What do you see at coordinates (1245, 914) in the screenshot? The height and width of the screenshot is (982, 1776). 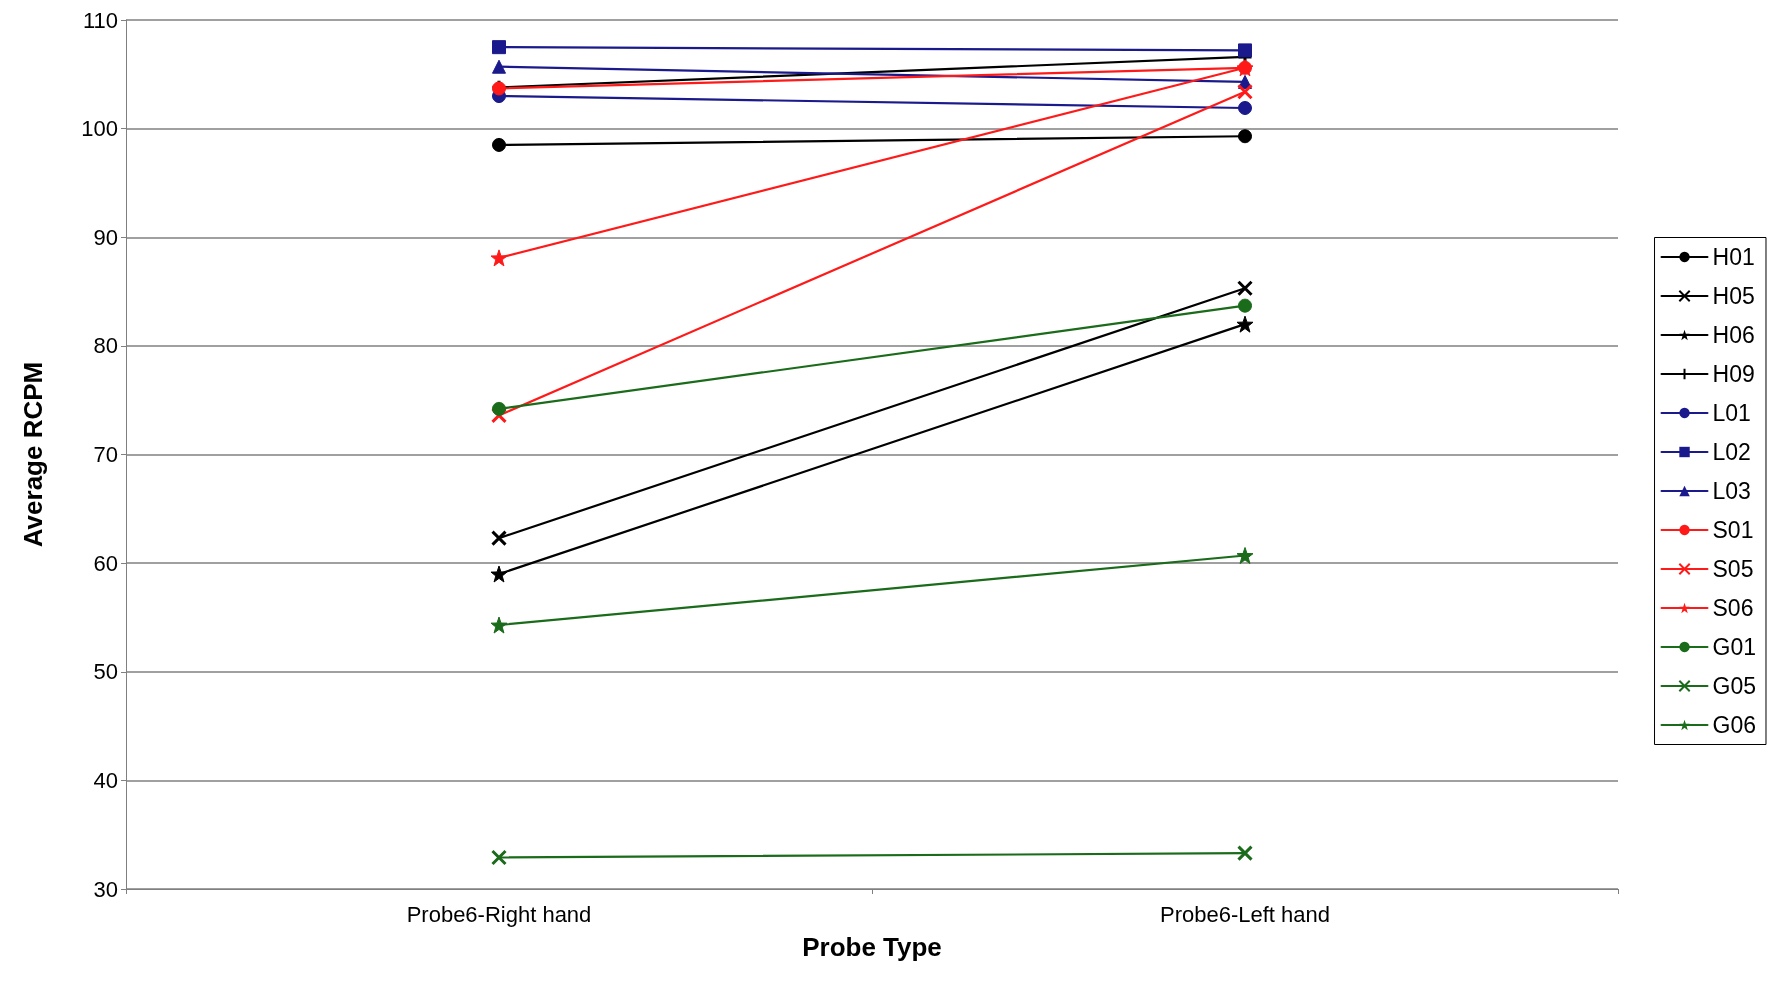 I see `x-tick-label: Probe6-Left hand` at bounding box center [1245, 914].